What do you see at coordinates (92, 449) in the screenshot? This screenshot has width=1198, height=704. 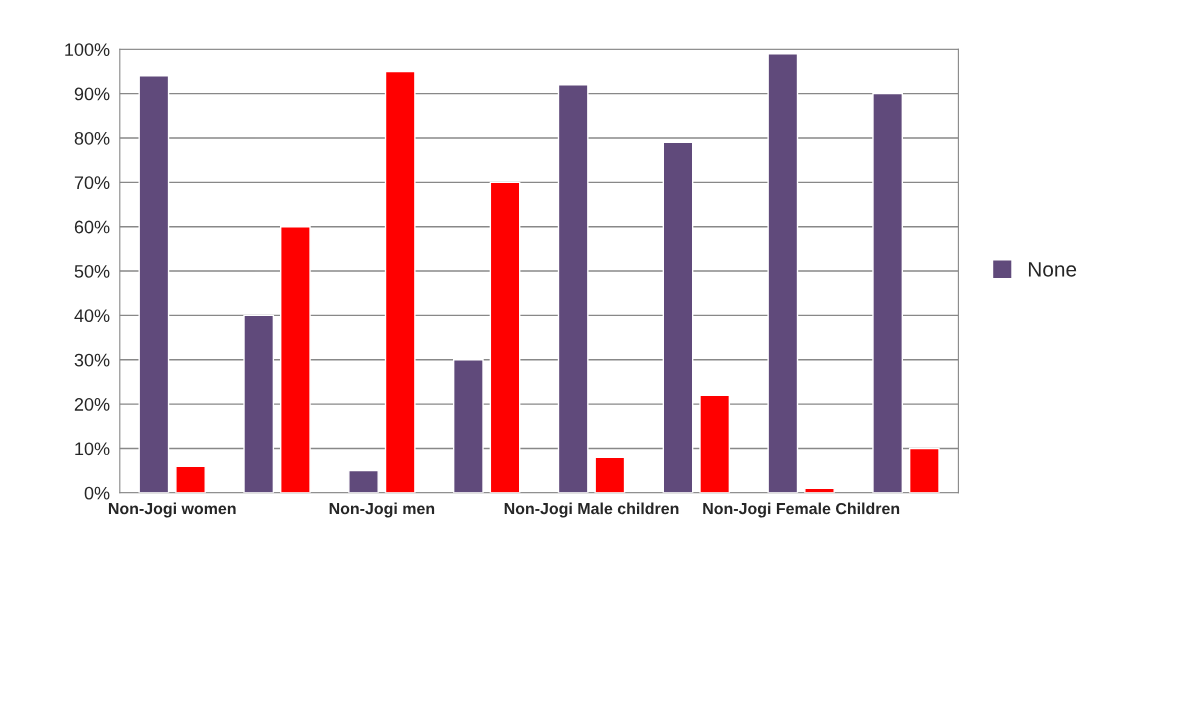 I see `y-tick-label: 10%` at bounding box center [92, 449].